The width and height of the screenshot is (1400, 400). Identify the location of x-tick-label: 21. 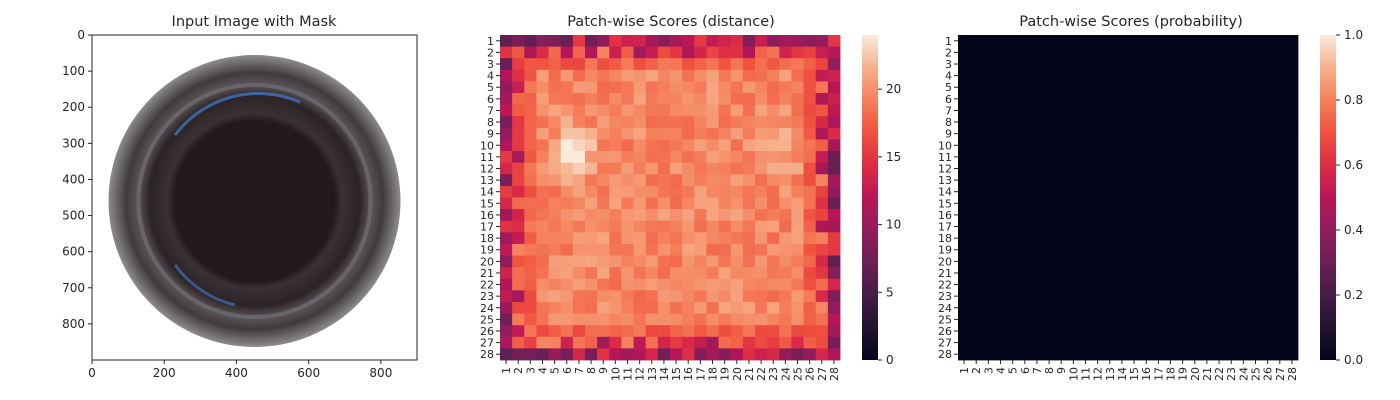
(749, 374).